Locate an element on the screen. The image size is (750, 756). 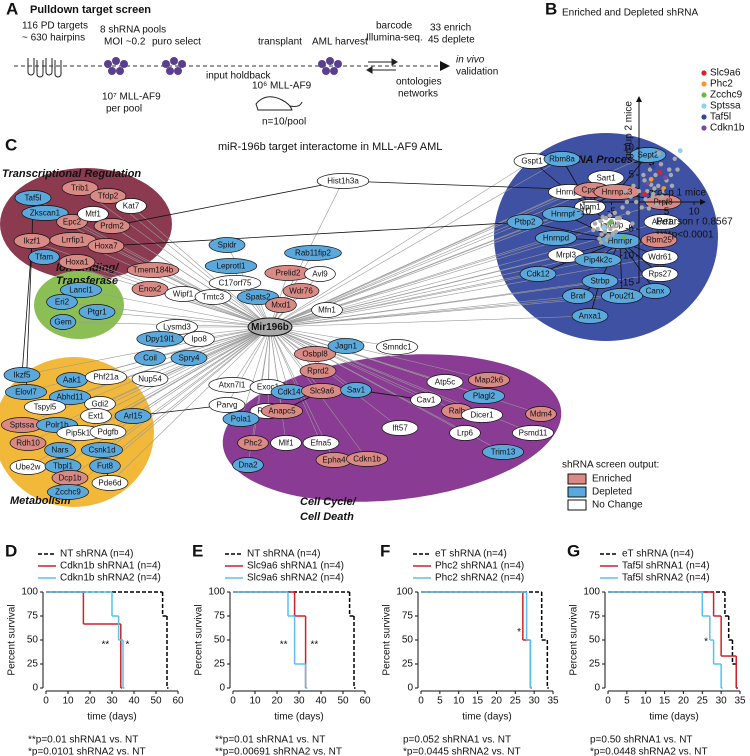
step-text: 10⁶ MLL-AF9 is located at coordinates (282, 86).